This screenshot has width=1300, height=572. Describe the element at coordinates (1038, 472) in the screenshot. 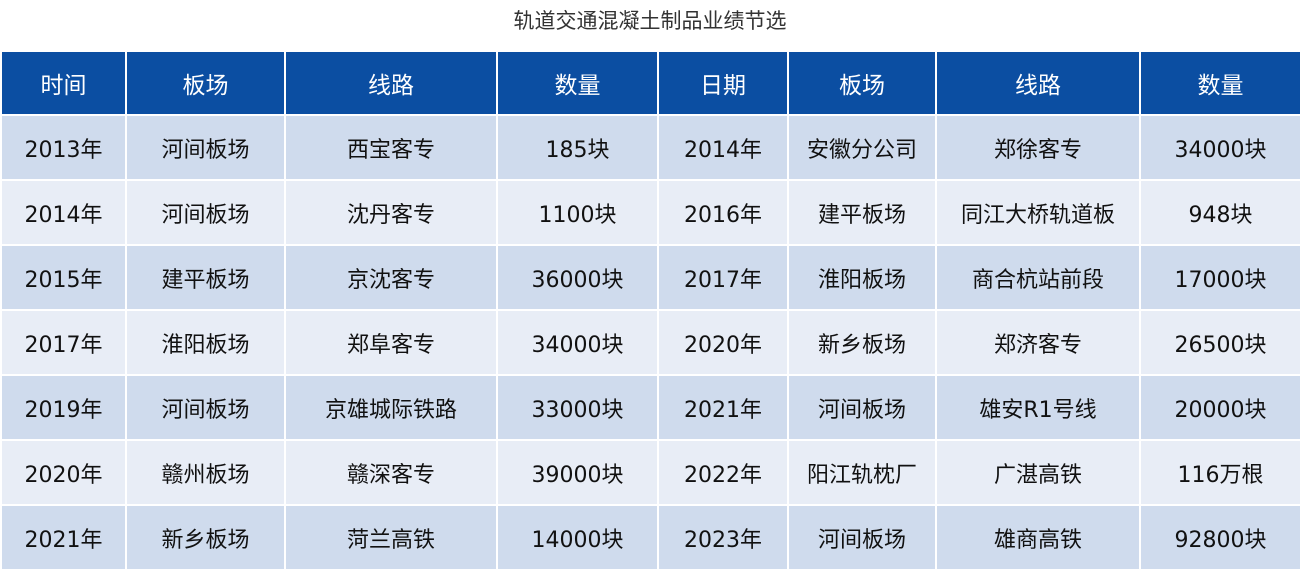

I see `table-cell: 广湛高铁` at that location.